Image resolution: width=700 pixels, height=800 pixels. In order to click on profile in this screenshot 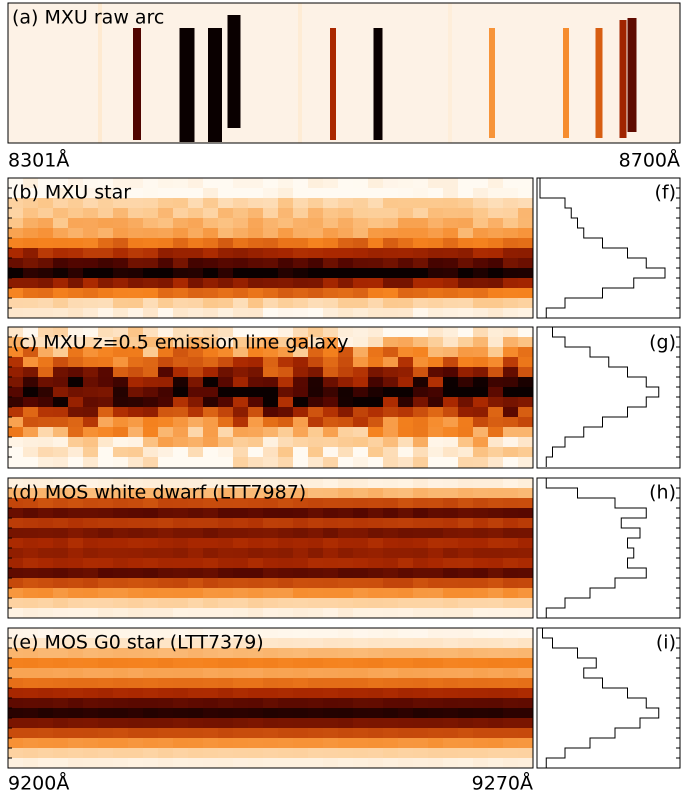, I will do `click(600, 697)`.